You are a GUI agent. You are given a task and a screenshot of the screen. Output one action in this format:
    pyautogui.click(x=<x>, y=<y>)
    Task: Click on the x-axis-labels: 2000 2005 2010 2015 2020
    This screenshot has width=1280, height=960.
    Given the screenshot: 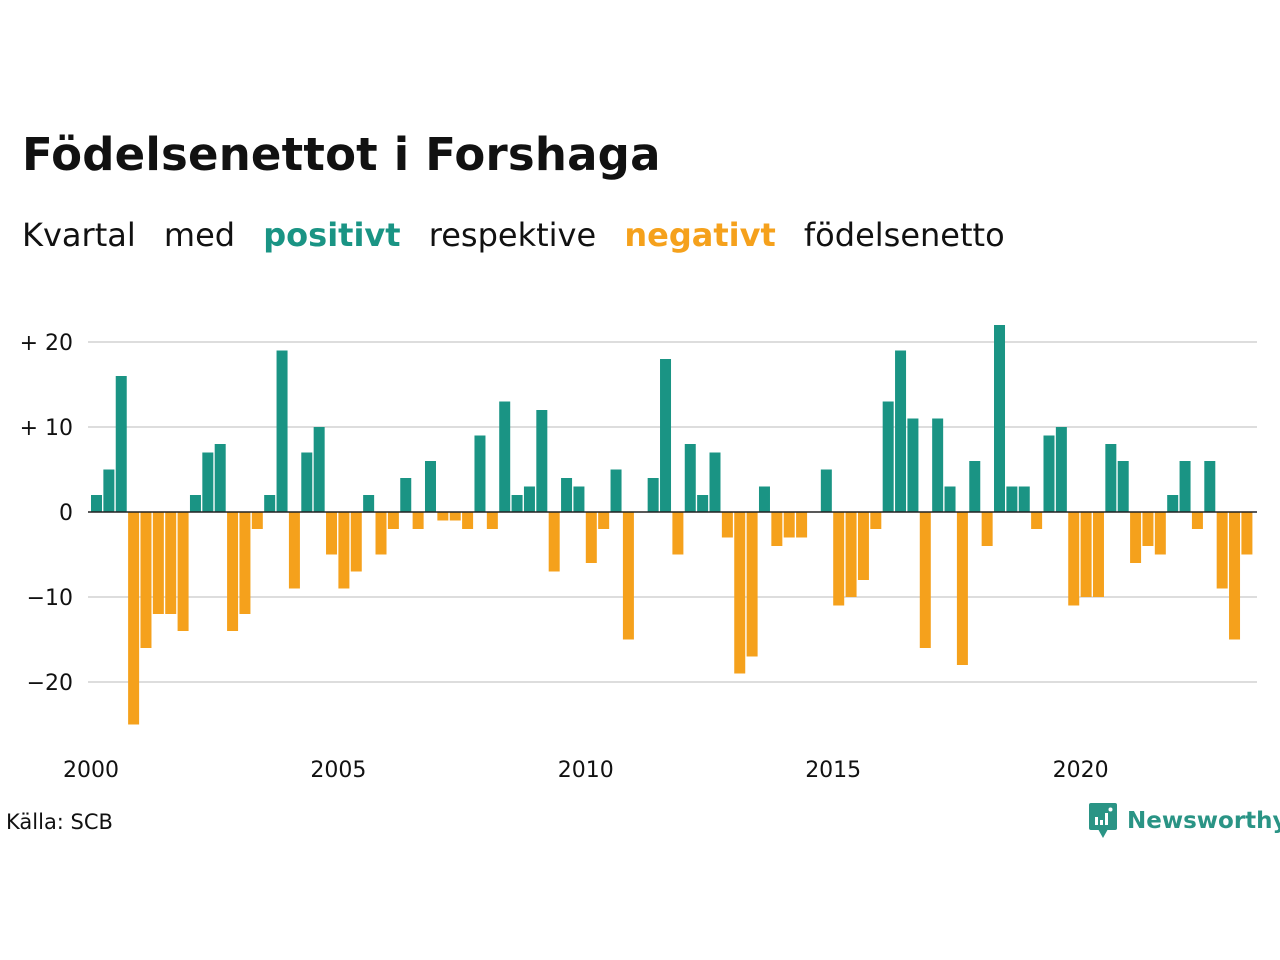 What is the action you would take?
    pyautogui.click(x=586, y=770)
    